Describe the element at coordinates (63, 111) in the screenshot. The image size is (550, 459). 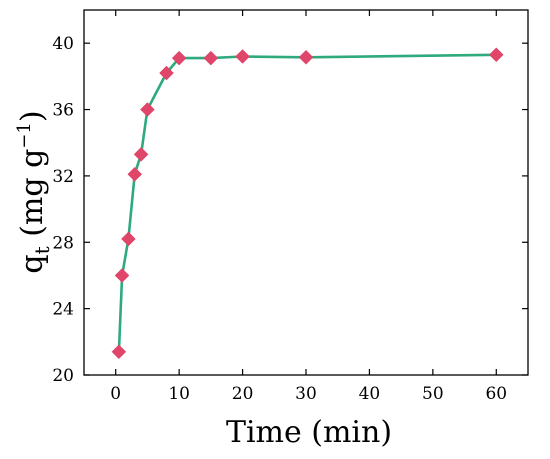
I see `y-tick-label: 36` at that location.